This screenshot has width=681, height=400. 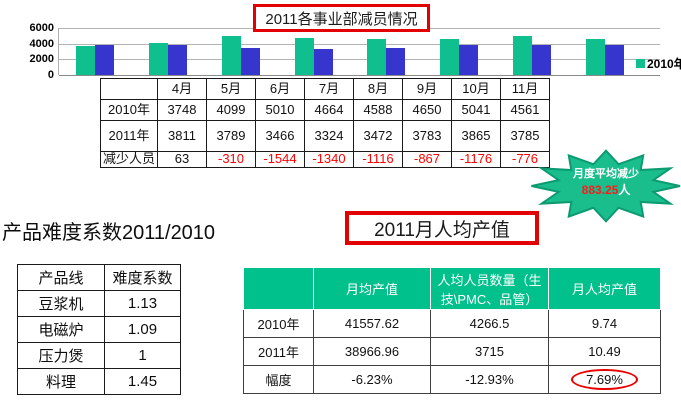 I want to click on table-cell: 幅度, so click(x=278, y=379).